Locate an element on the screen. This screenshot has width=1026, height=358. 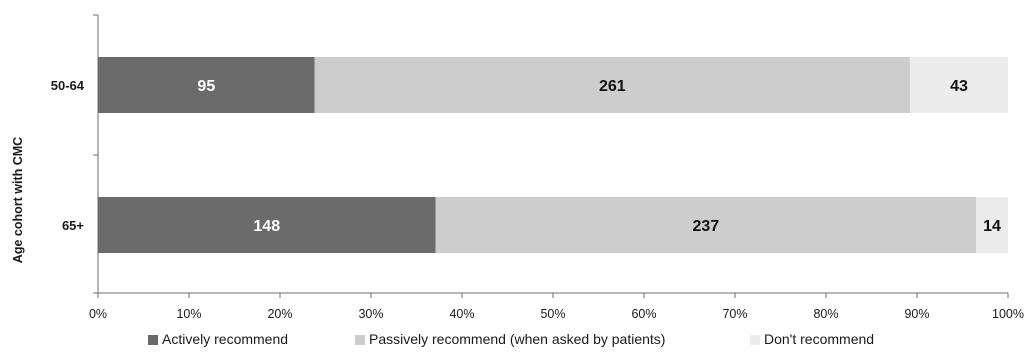
category-label: 50-64 is located at coordinates (68, 85).